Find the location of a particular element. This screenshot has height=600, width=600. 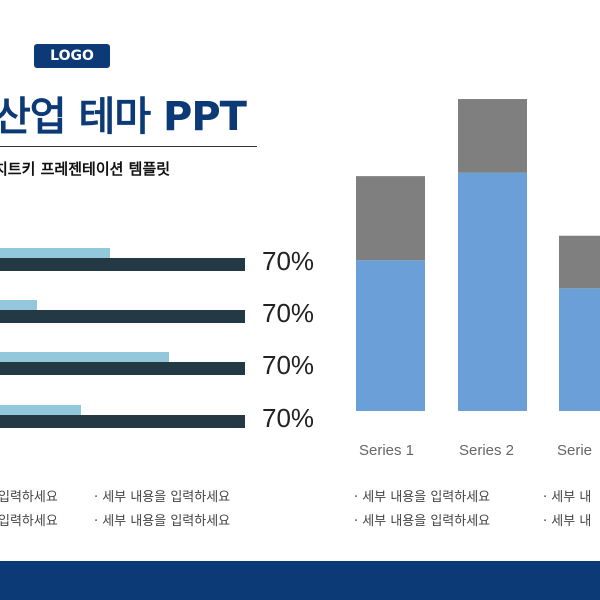

note-r1-c4: · 세부 내 is located at coordinates (567, 497).